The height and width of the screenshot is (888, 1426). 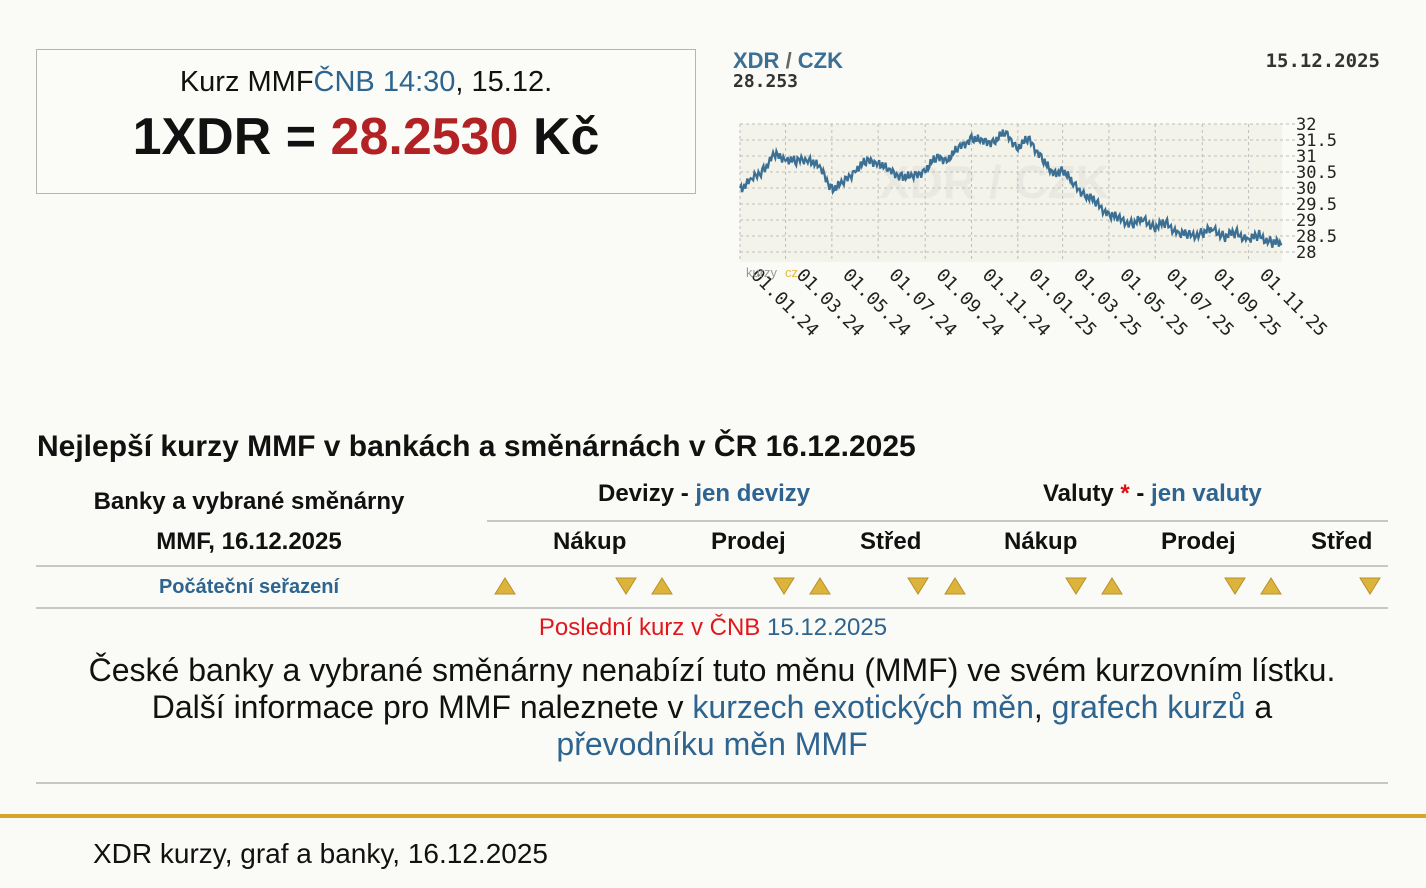 I want to click on last-rate-label: Poslední kurz v ČNB, so click(x=649, y=627).